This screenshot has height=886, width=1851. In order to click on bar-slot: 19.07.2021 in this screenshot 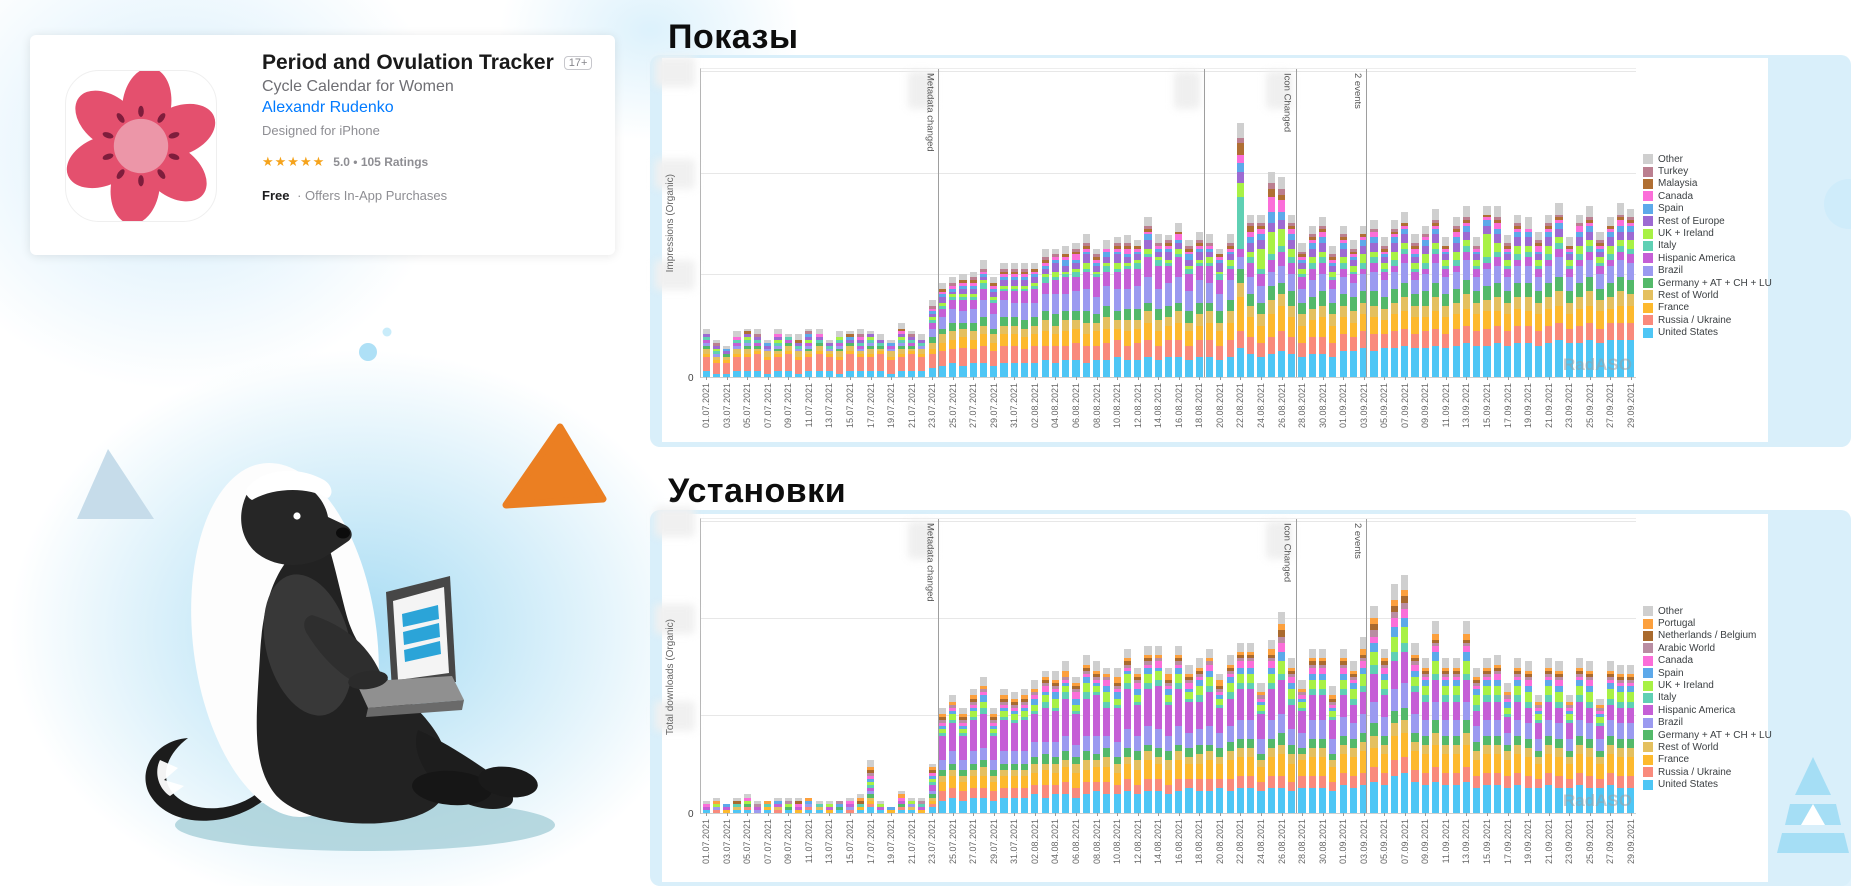, I will do `click(891, 248)`.